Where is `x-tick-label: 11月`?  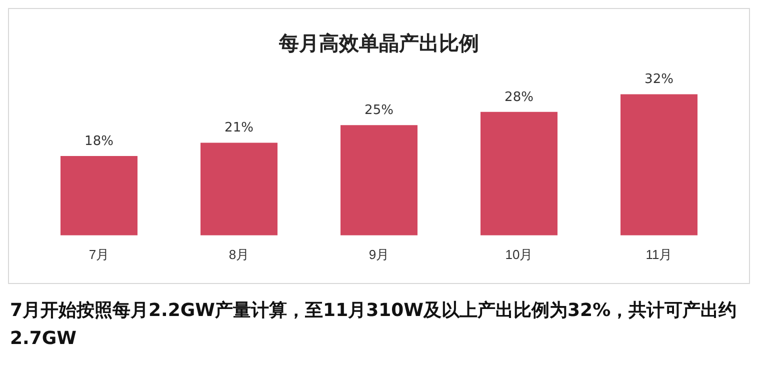 x-tick-label: 11月 is located at coordinates (659, 254).